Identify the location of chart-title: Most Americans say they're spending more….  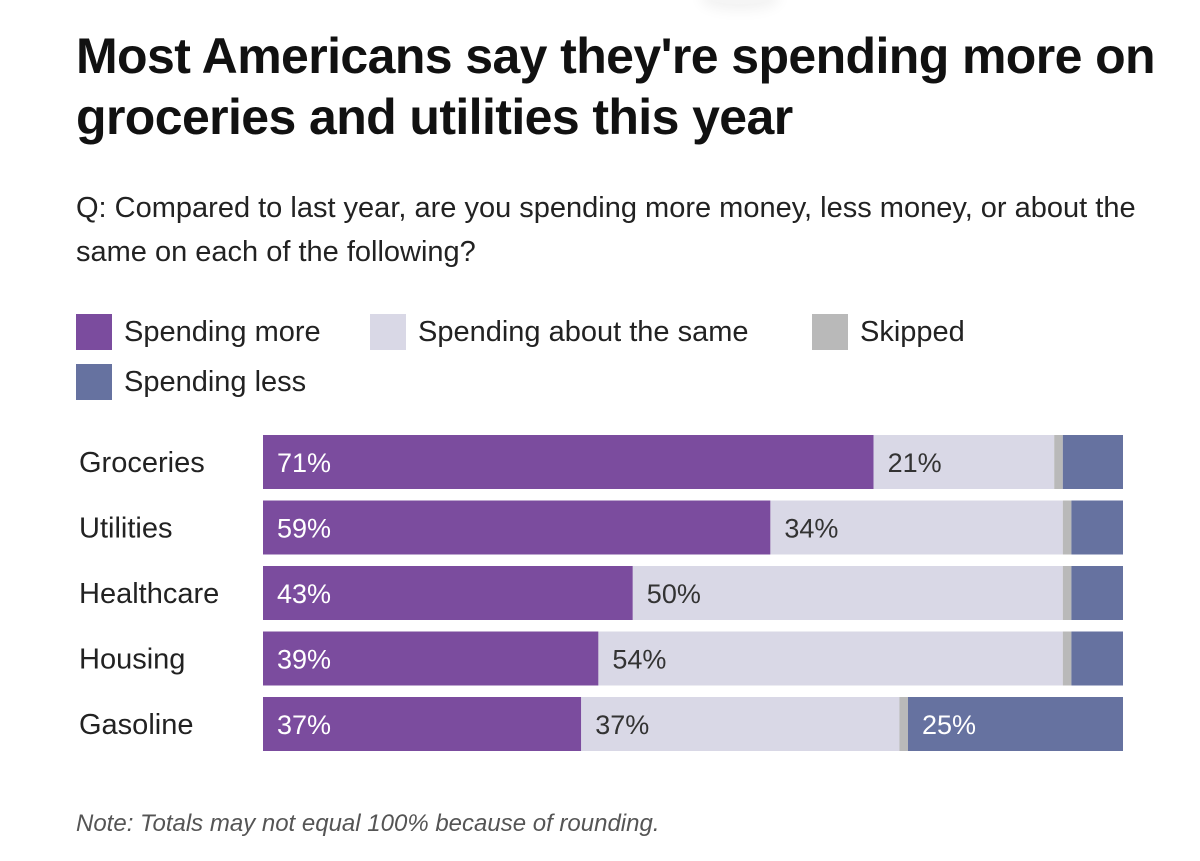
(616, 86).